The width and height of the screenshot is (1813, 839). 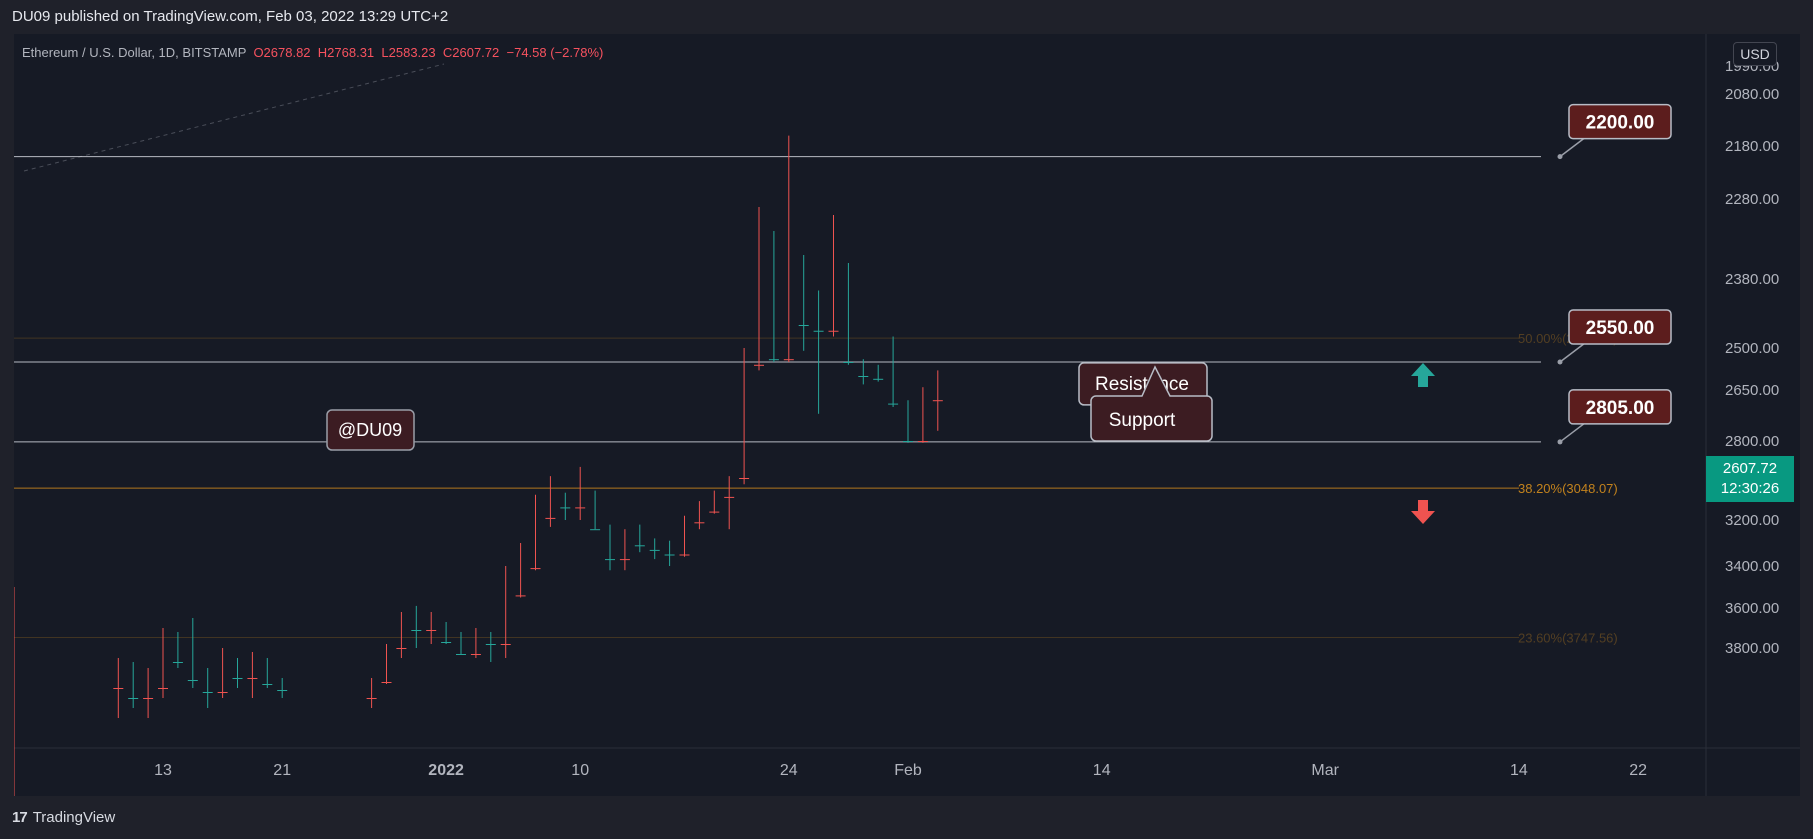 I want to click on support-label: Support, so click(x=1142, y=420).